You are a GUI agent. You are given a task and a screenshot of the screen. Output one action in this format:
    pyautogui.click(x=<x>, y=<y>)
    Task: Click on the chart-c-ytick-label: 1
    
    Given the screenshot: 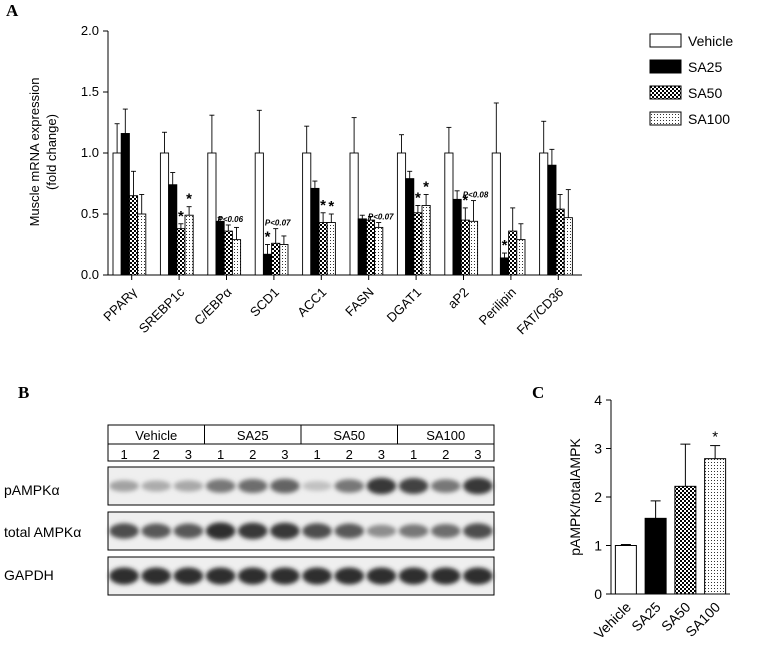 What is the action you would take?
    pyautogui.click(x=598, y=546)
    